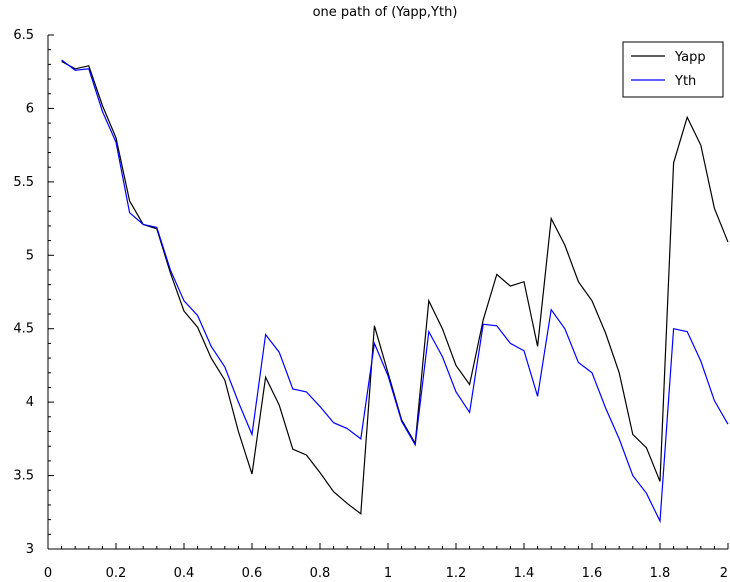 This screenshot has height=582, width=730. Describe the element at coordinates (385, 12) in the screenshot. I see `chart-title: one path of (Yapp,Yth)` at that location.